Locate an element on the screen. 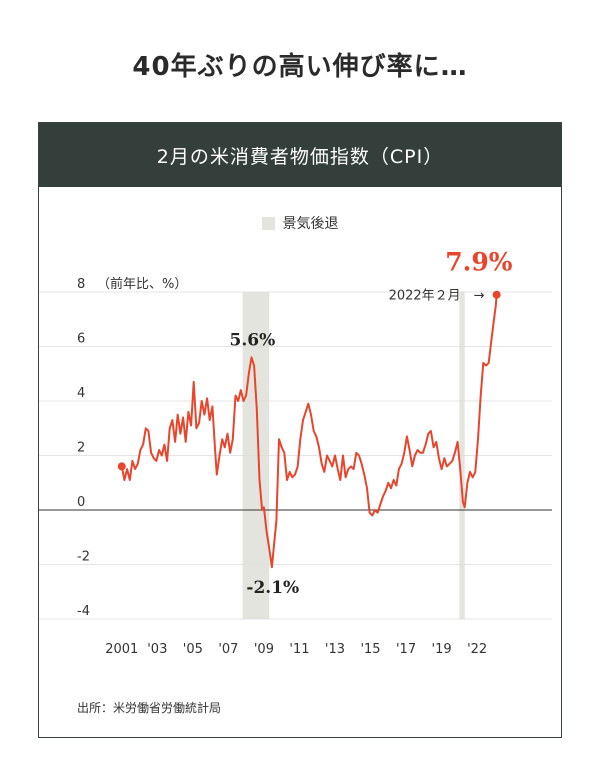 The image size is (600, 778). x-tick-label: '13 is located at coordinates (335, 649).